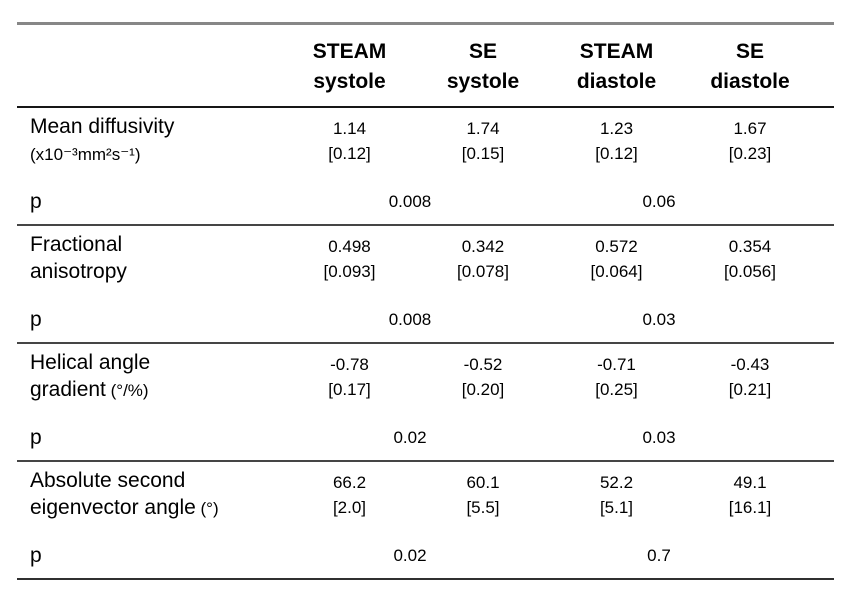  I want to click on p-value-diastole: 0.06, so click(659, 201).